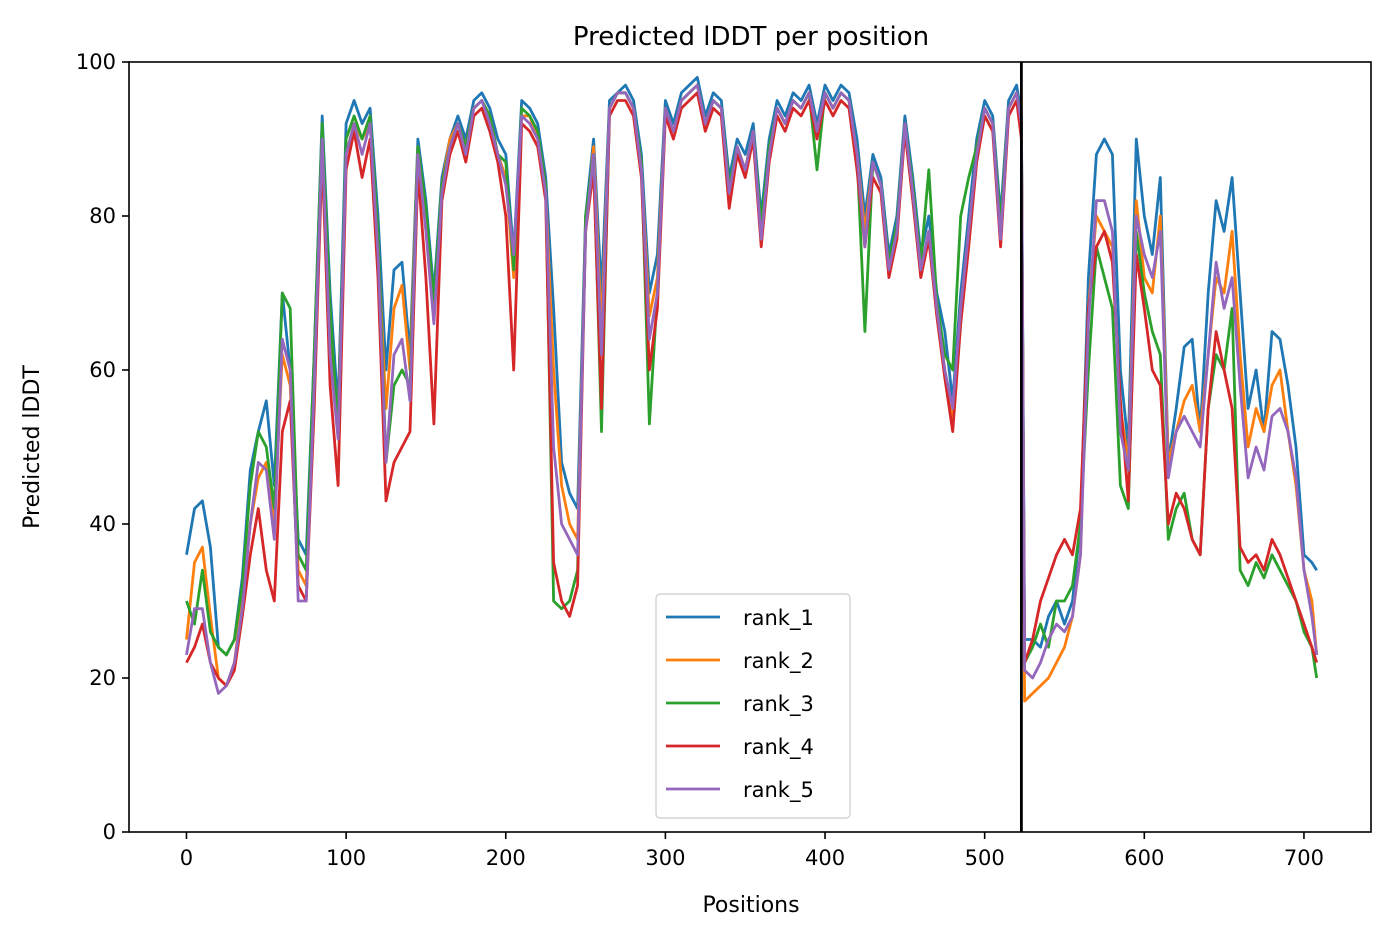  I want to click on chart-legend: rank_1 rank_2 rank_3 rank_4 rank_5, so click(753, 706).